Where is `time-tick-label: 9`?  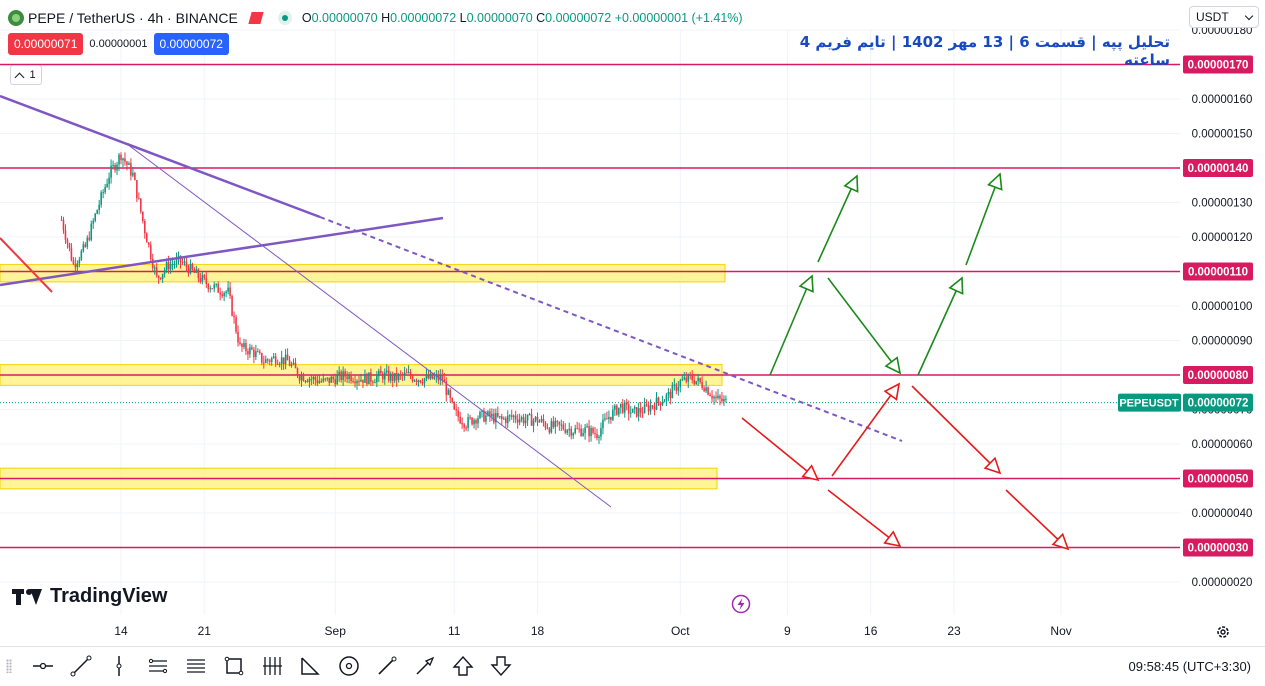
time-tick-label: 9 is located at coordinates (787, 631).